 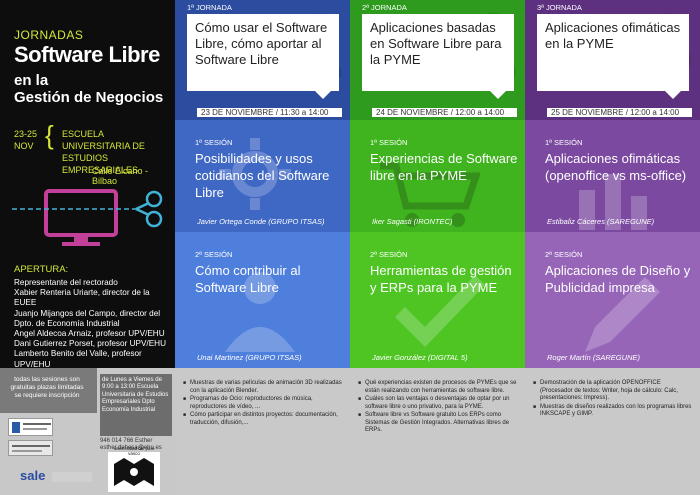 I want to click on contact-info: 946 014 766 Esther esther.dehesa@ehu.es, so click(x=131, y=445).